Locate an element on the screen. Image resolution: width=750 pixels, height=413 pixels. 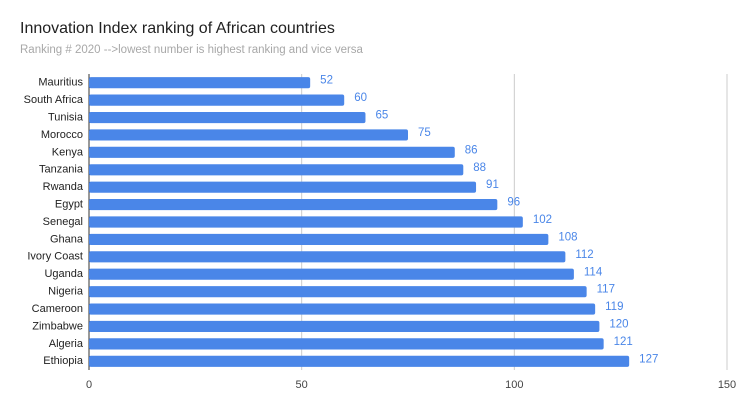
x-tick-label: 0 is located at coordinates (89, 385).